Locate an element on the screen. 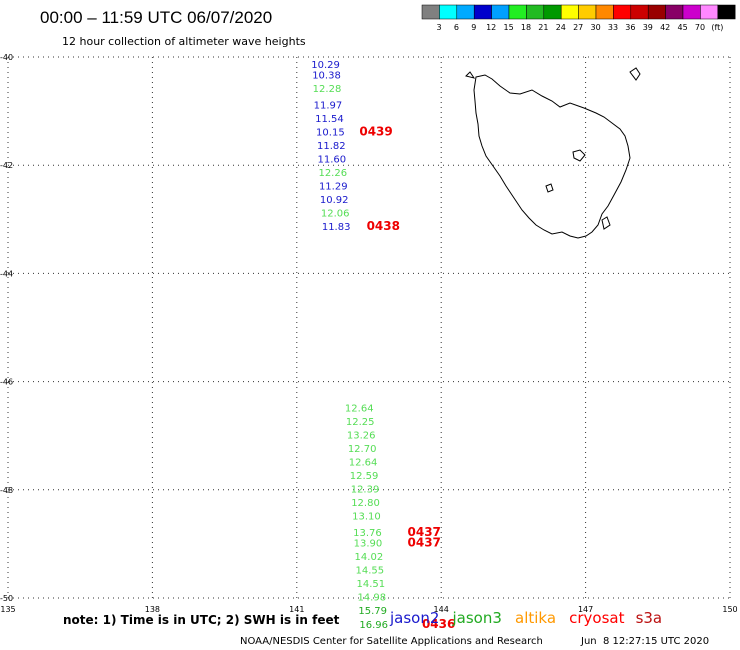 The image size is (740, 650). legend-label: 3 is located at coordinates (438, 27).